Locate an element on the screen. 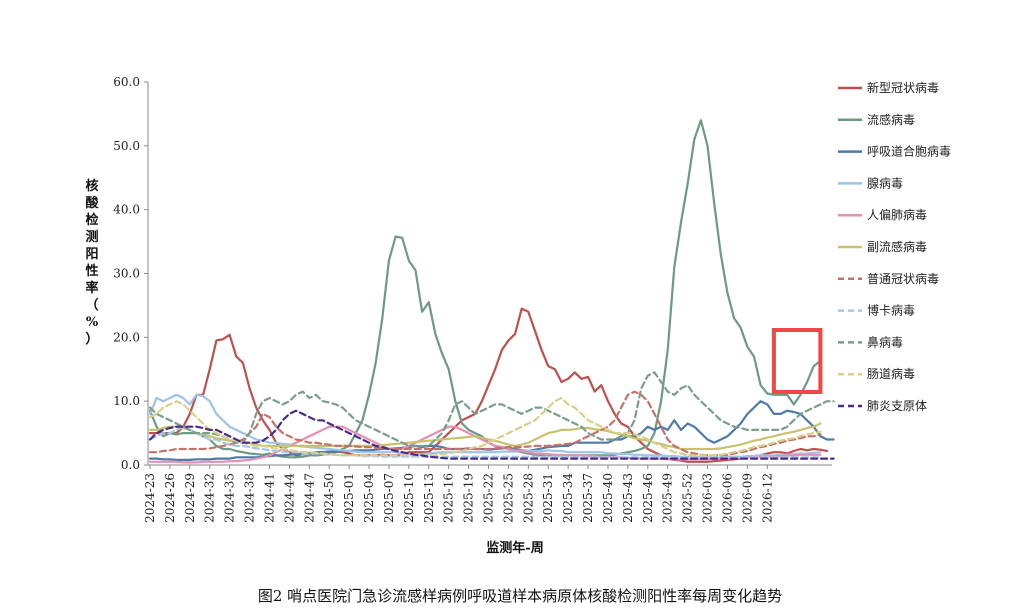  legend-label: 新型冠状病毒 is located at coordinates (903, 87).